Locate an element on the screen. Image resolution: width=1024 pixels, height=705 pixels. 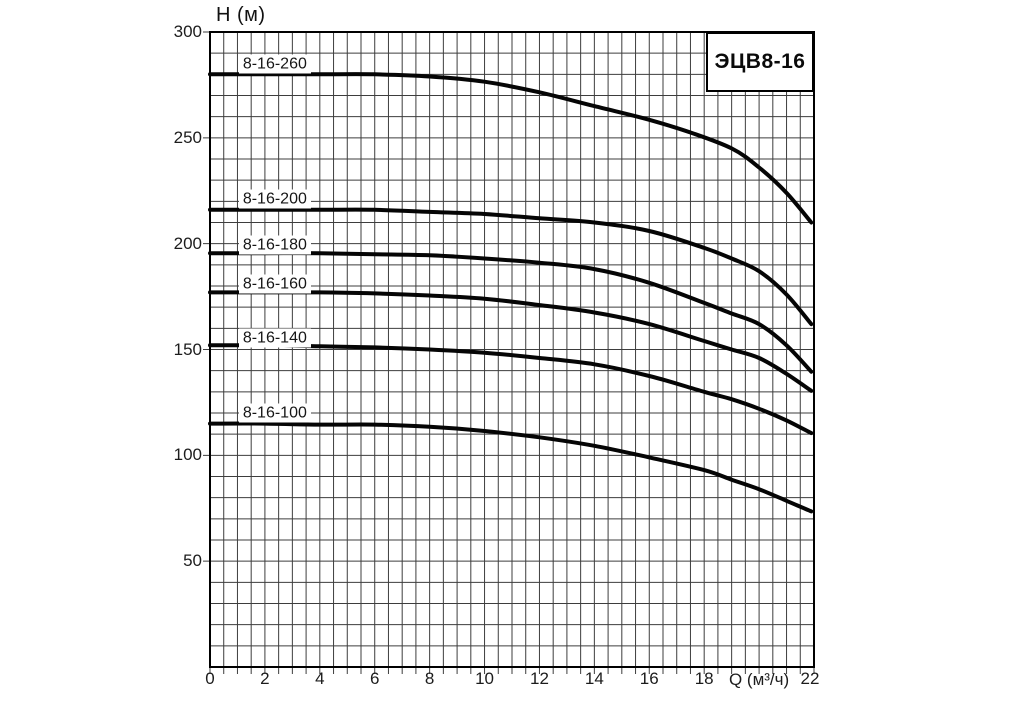
x-tick-label: 8 is located at coordinates (429, 678).